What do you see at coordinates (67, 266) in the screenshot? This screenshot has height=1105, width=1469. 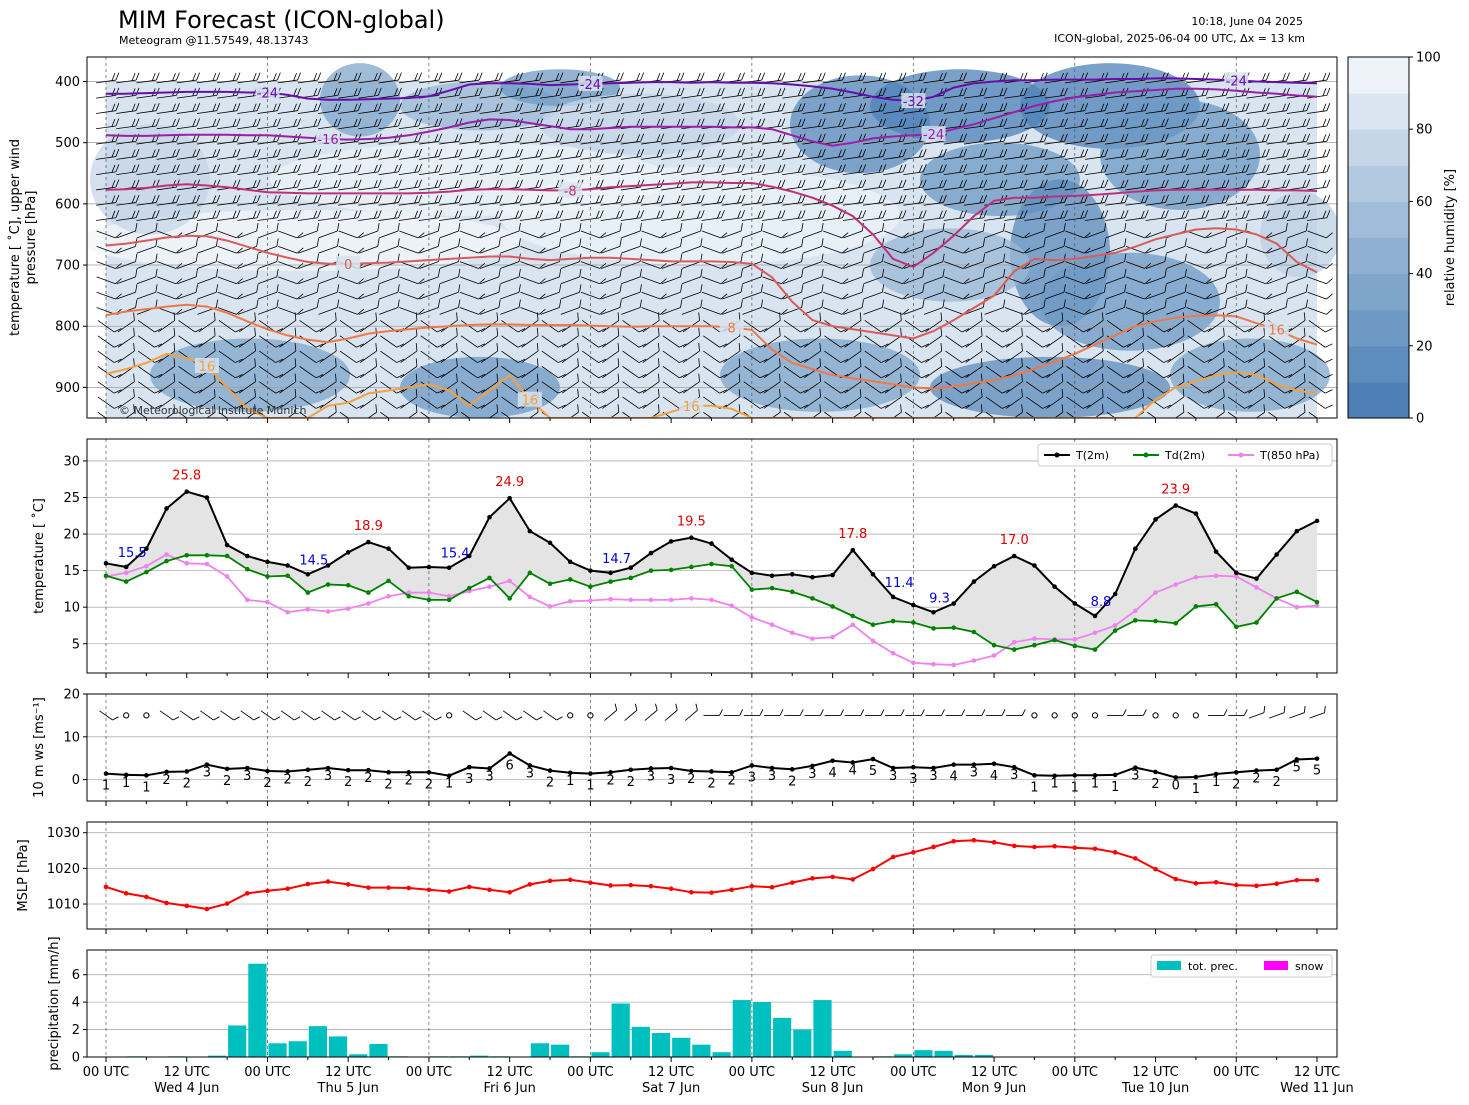 I see `y-tick-label: 700` at bounding box center [67, 266].